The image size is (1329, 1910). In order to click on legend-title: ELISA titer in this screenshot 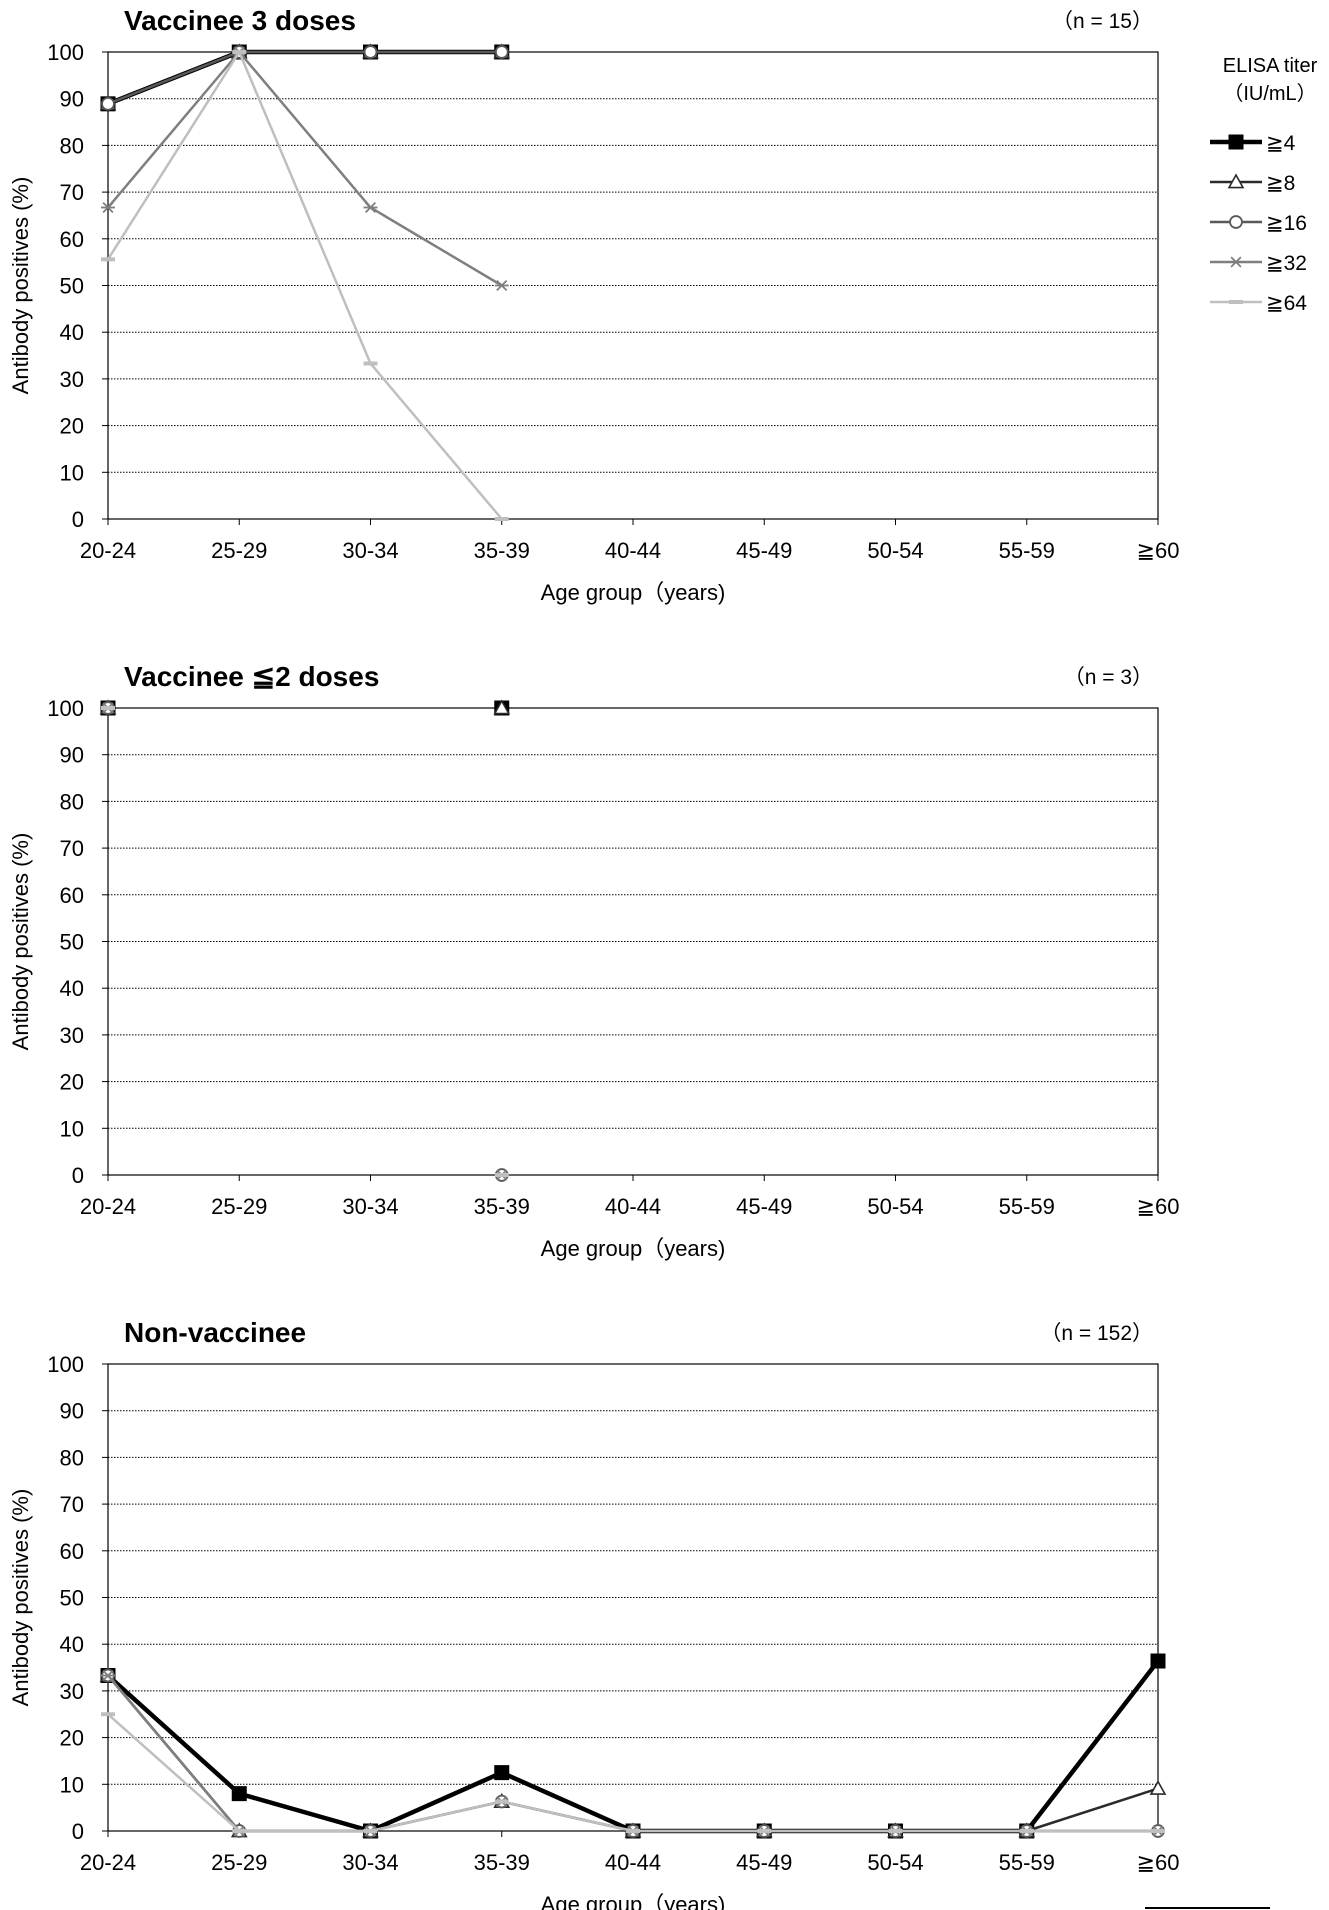, I will do `click(1270, 66)`.